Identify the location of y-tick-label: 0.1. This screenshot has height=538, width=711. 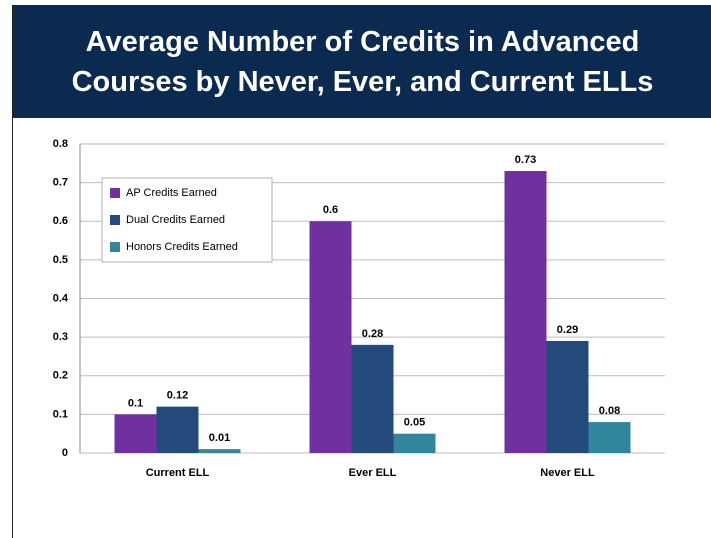
(60, 414).